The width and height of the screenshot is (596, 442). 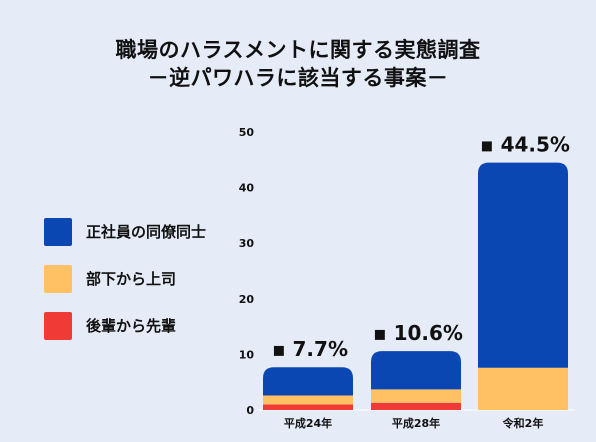 I want to click on bar-total-label: ▪ 7.7%, so click(x=310, y=349).